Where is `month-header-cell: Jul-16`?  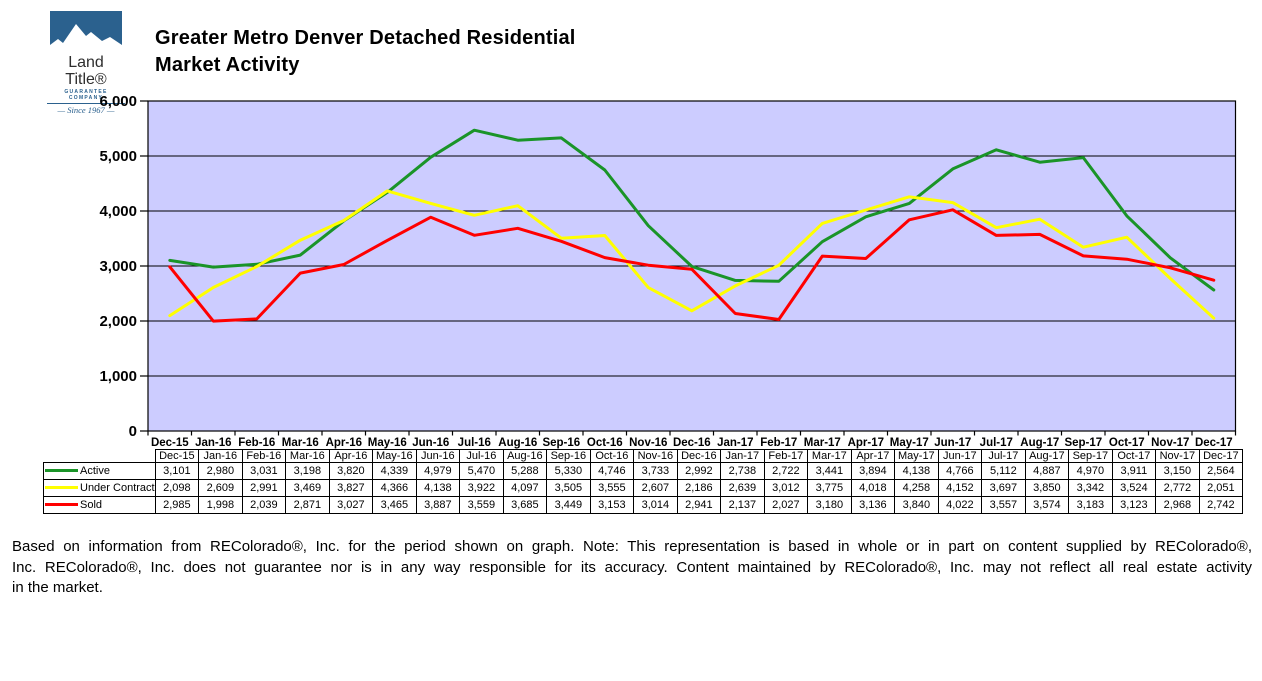 month-header-cell: Jul-16 is located at coordinates (481, 456).